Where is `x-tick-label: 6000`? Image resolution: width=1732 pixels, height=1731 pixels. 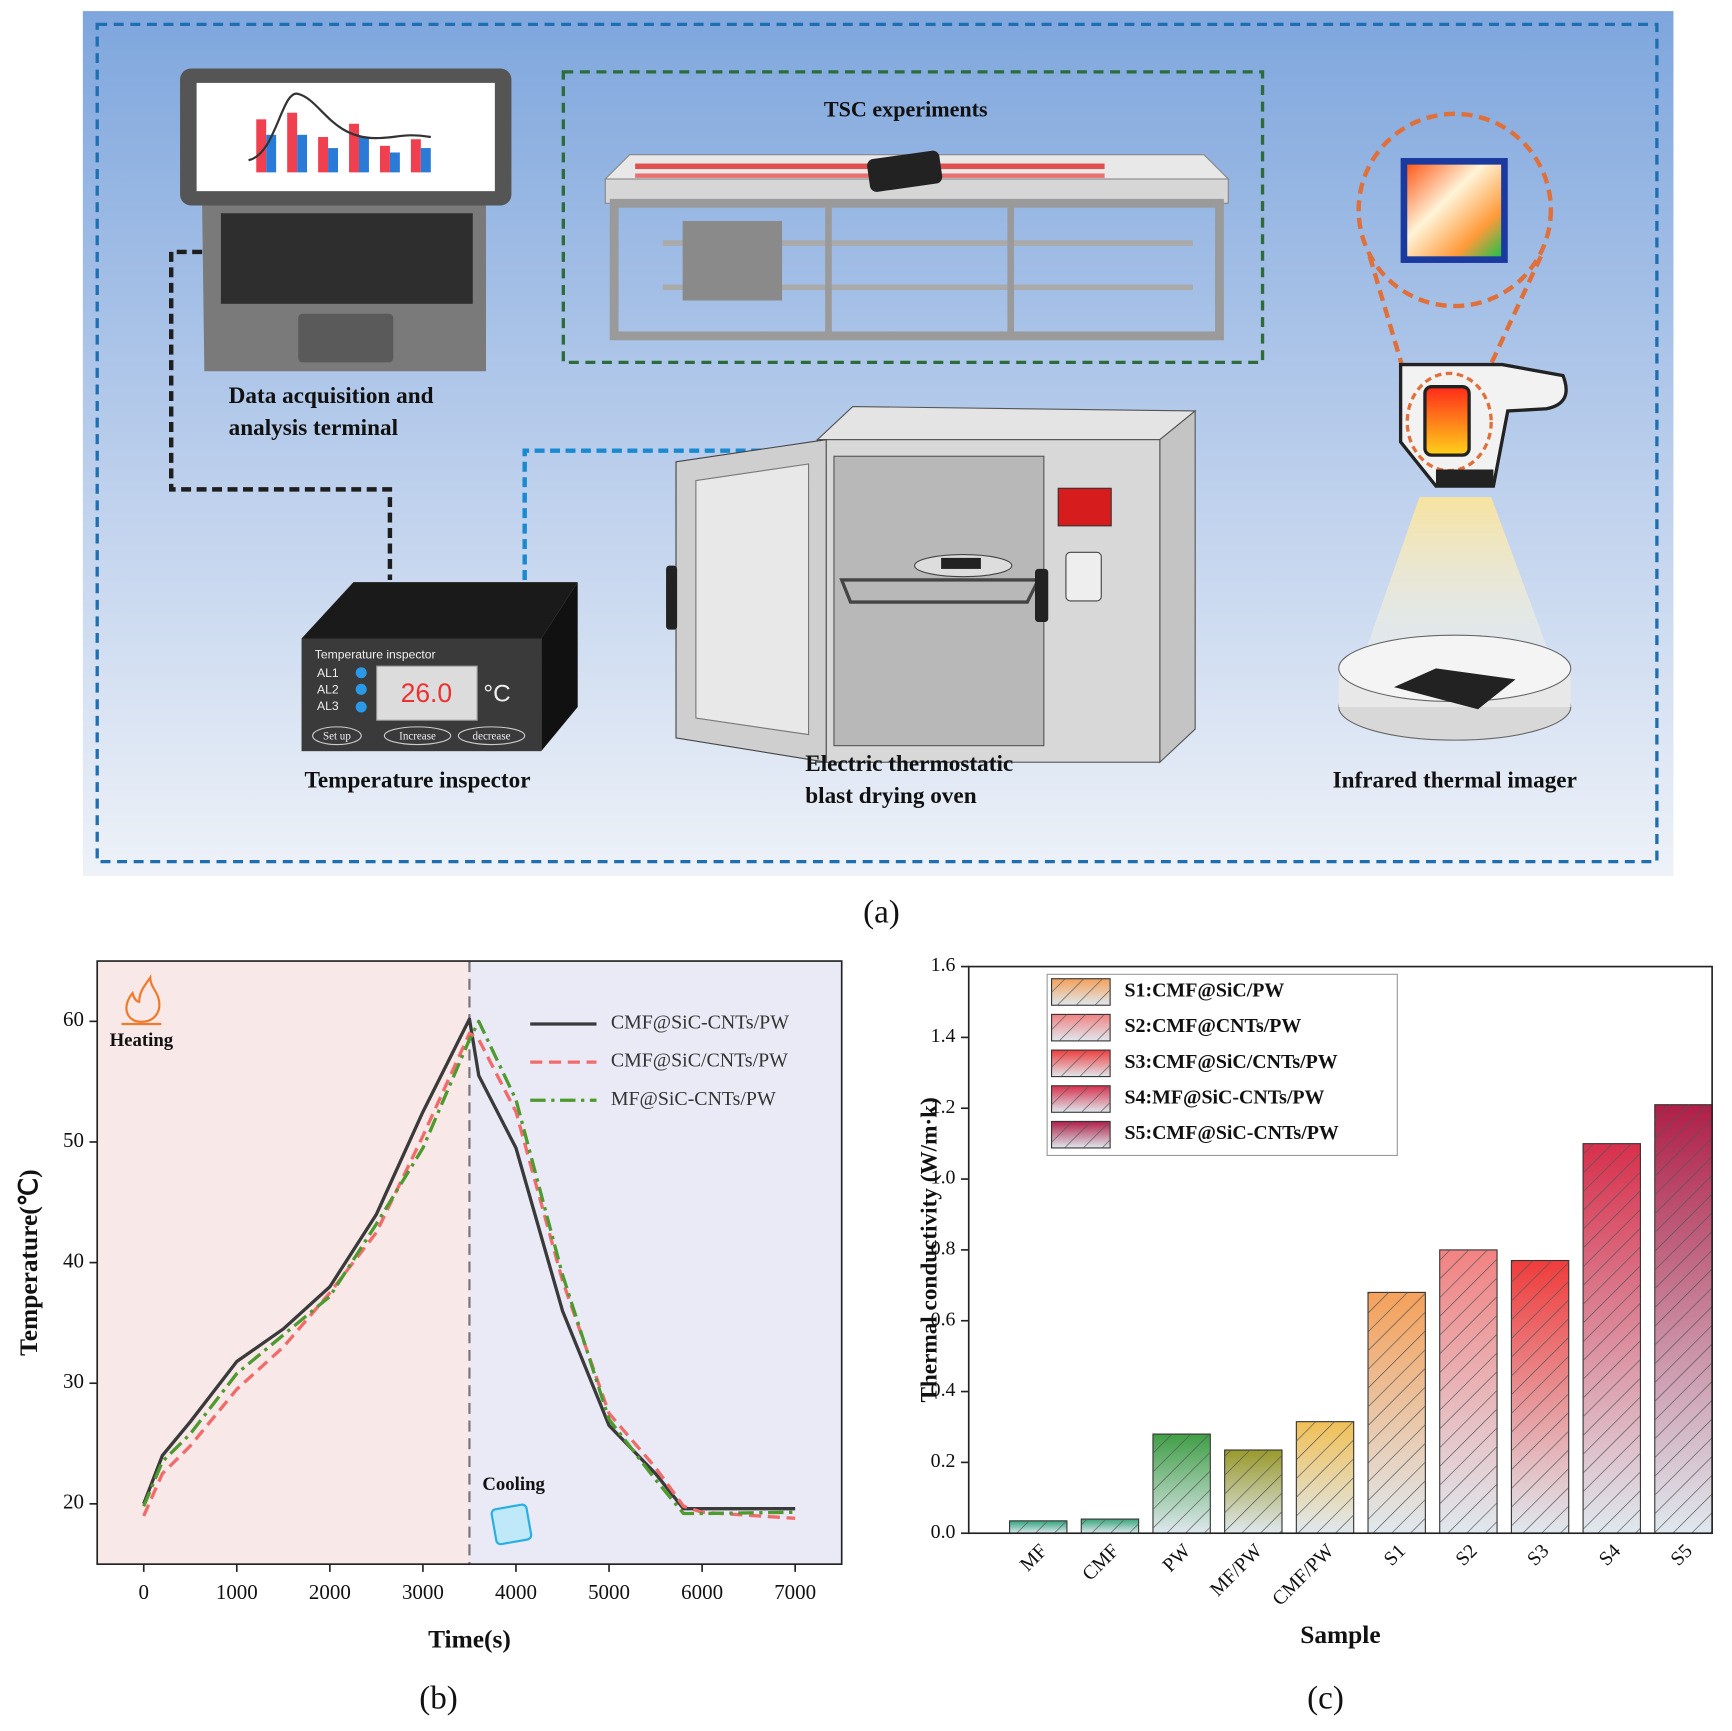 x-tick-label: 6000 is located at coordinates (702, 1592).